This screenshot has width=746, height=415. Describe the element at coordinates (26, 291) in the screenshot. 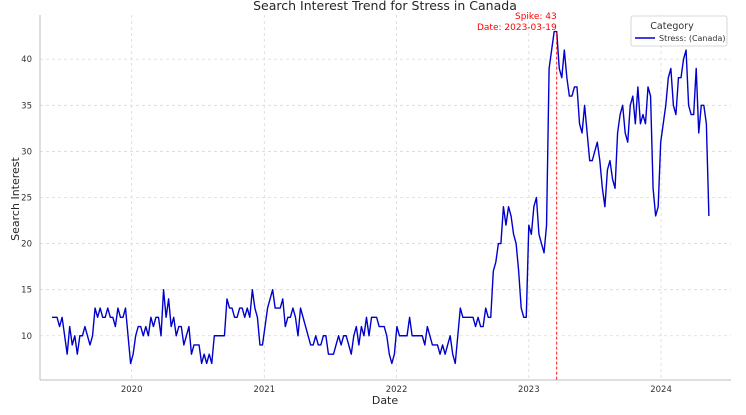

I see `y-tick-label: 15` at that location.